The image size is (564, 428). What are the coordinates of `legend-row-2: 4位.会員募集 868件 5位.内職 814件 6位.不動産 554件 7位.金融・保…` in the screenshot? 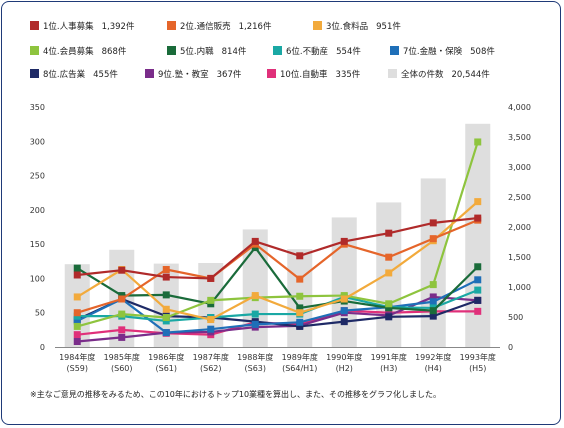 It's located at (292, 52).